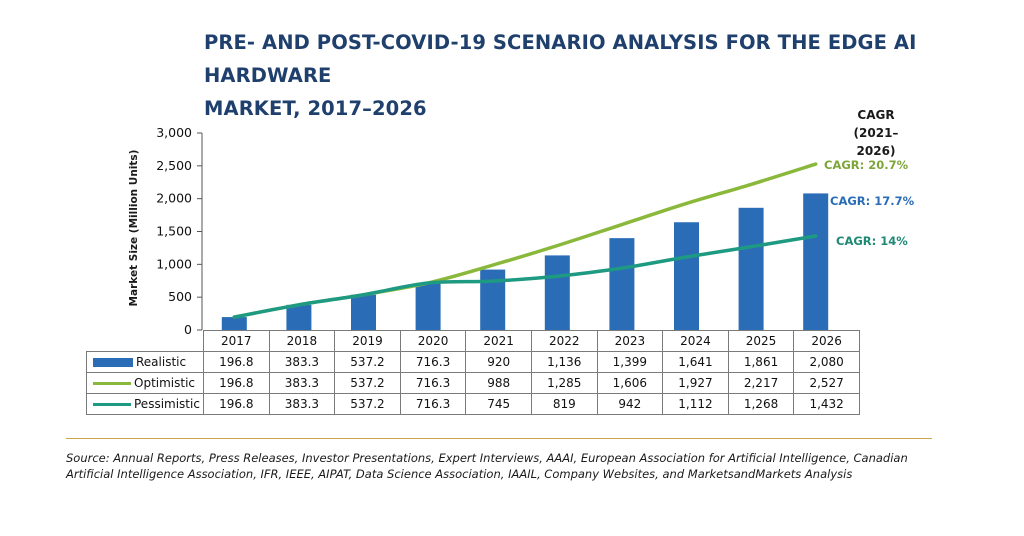 This screenshot has height=536, width=1024. I want to click on data-label: 1,927, so click(695, 383).